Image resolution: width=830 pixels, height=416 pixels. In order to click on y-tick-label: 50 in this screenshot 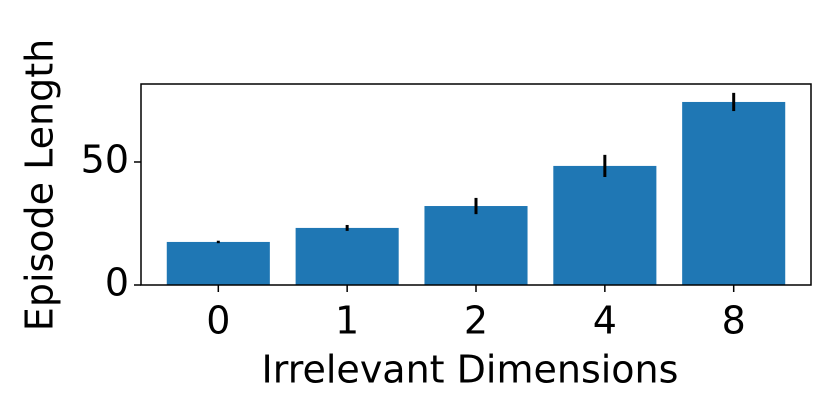, I will do `click(105, 159)`.